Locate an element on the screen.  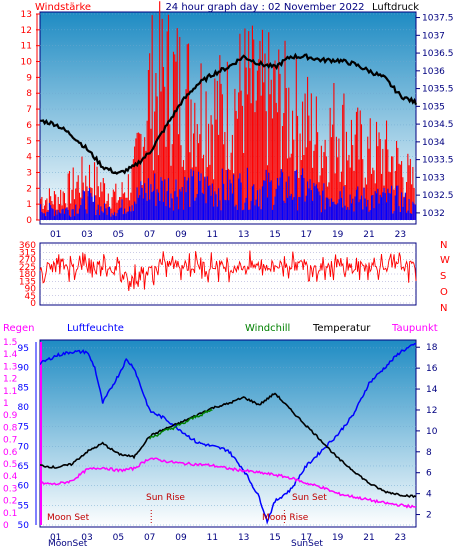
pressure-tick-label: 1035 is located at coordinates (433, 107).